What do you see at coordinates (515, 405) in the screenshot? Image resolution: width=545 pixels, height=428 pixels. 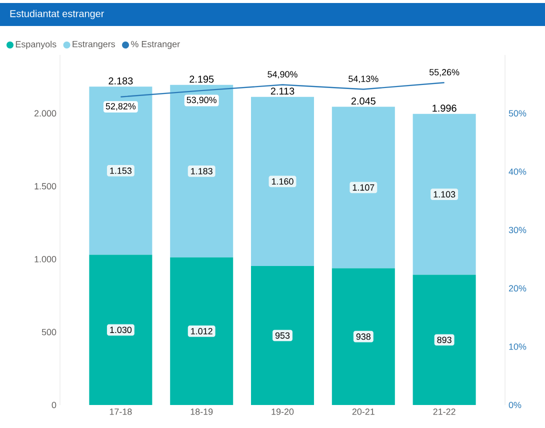 I see `y2-tick-label: 0%` at bounding box center [515, 405].